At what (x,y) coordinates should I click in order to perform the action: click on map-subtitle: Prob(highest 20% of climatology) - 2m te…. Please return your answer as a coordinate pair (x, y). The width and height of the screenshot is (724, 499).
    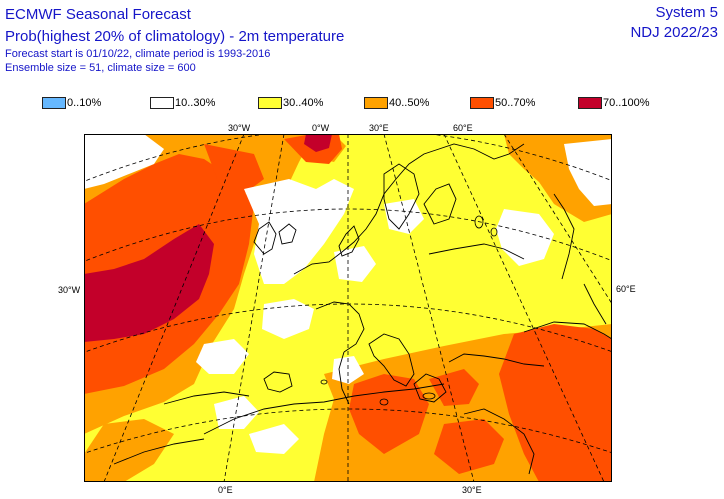
    Looking at the image, I should click on (175, 36).